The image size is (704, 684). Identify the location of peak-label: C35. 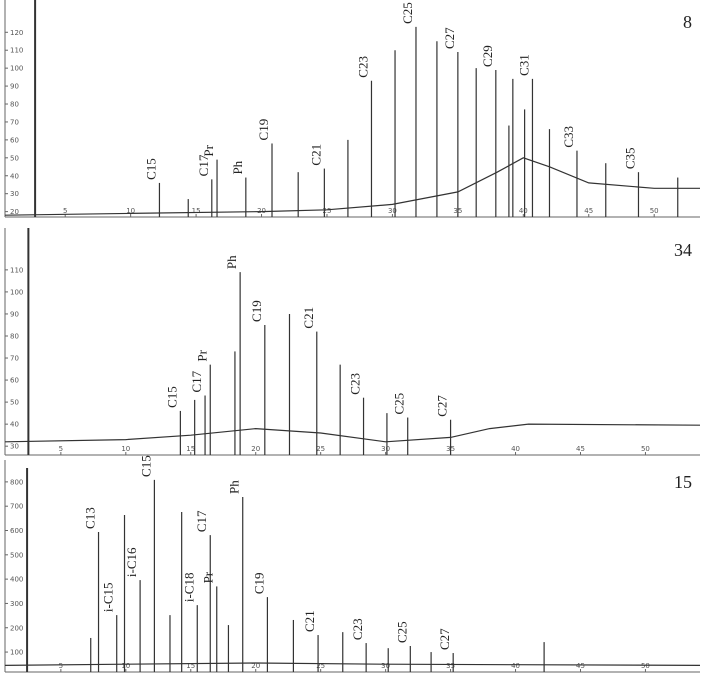
(629, 158).